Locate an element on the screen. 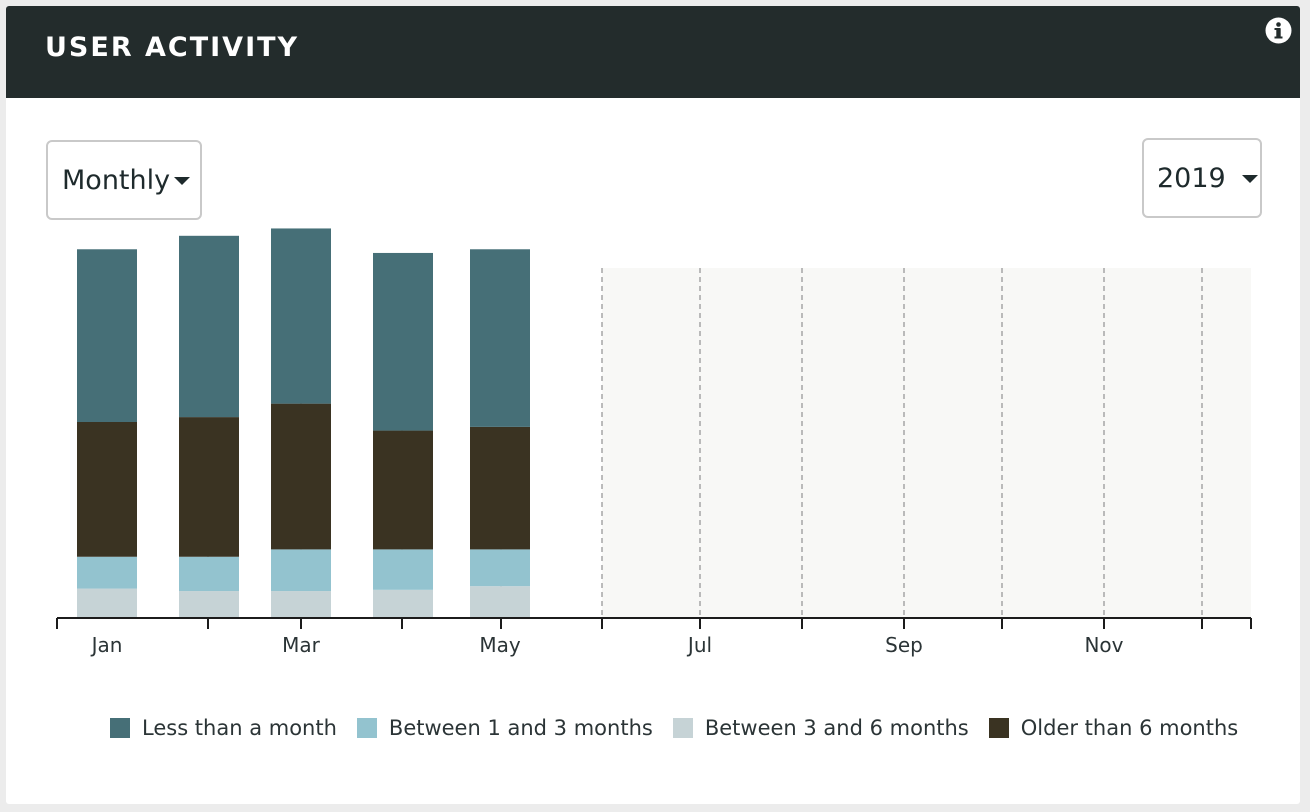  x-tick-label: Jan is located at coordinates (106, 645).